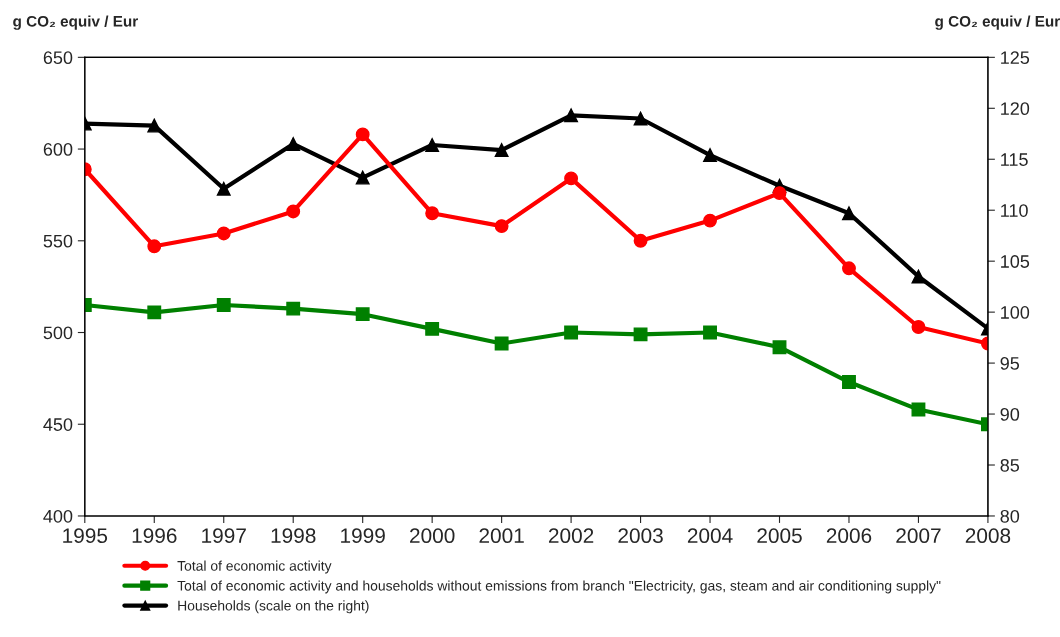 Image resolution: width=1060 pixels, height=637 pixels. Describe the element at coordinates (710, 536) in the screenshot. I see `x-tick-label: 2004` at that location.